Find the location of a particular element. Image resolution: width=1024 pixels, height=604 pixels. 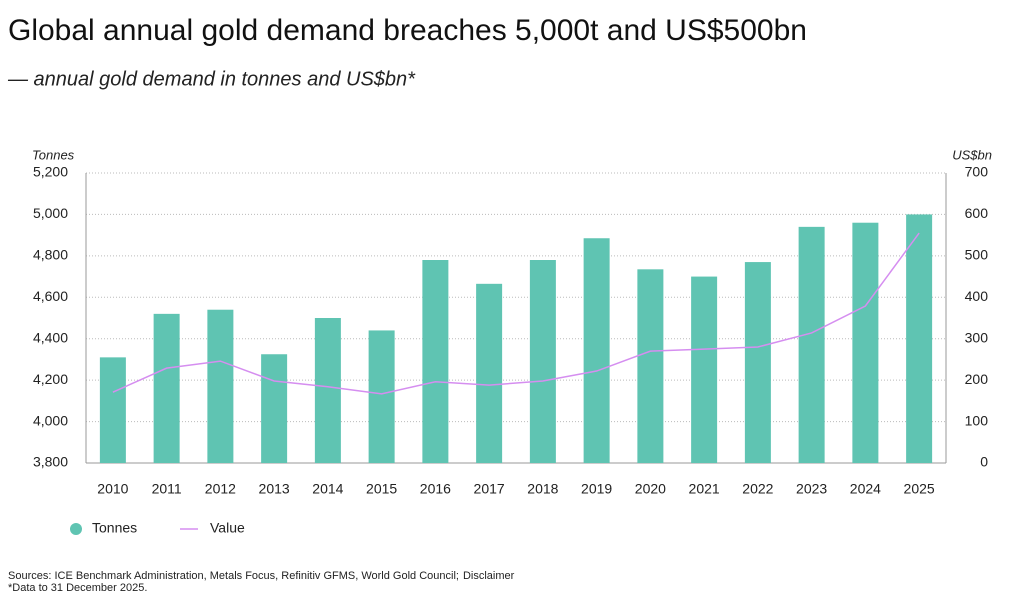

y2-tick-label: 200 is located at coordinates (977, 379).